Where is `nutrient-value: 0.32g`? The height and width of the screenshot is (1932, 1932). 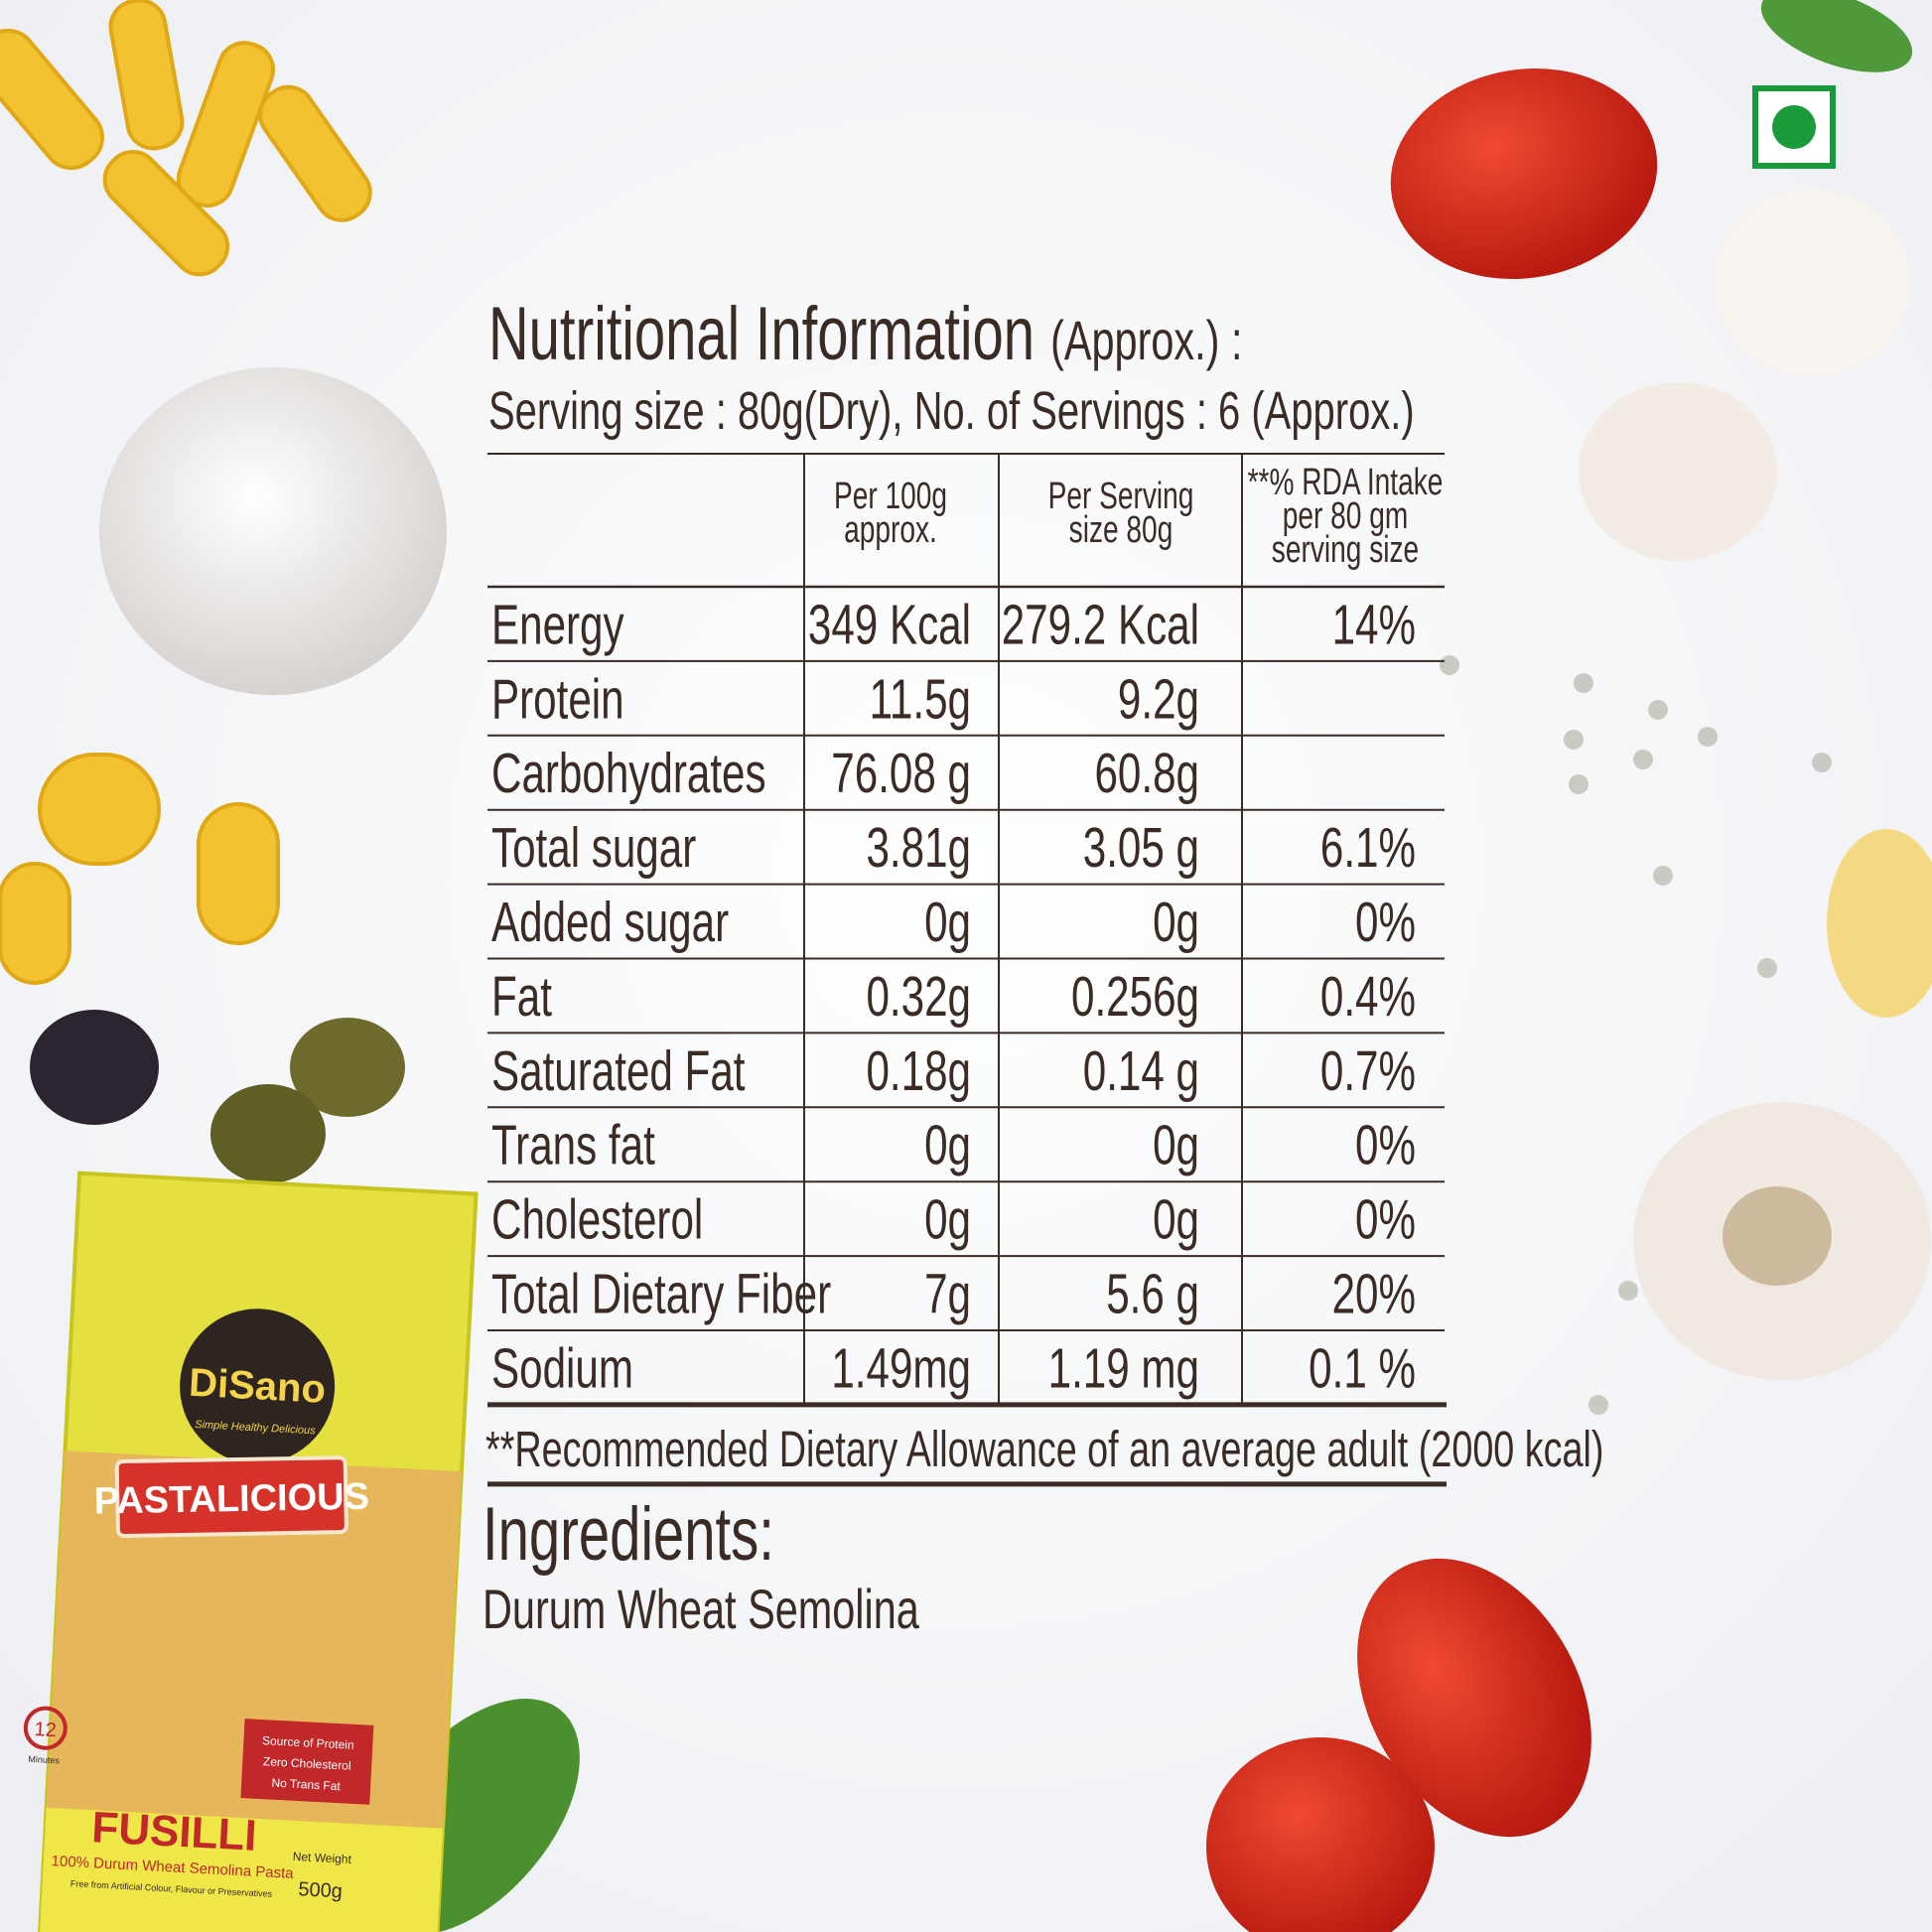
nutrient-value: 0.32g is located at coordinates (918, 997).